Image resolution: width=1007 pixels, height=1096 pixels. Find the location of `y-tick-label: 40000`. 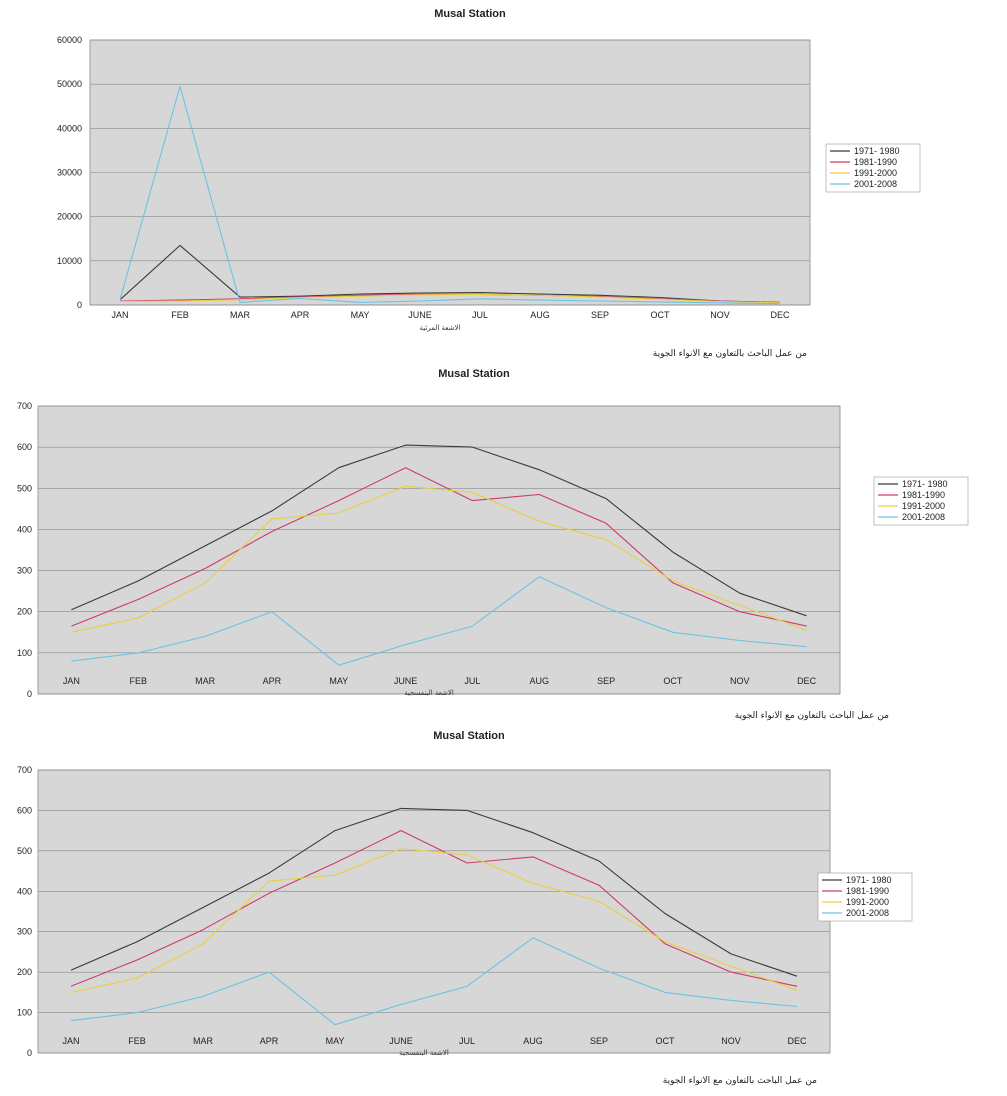

y-tick-label: 40000 is located at coordinates (69, 128).